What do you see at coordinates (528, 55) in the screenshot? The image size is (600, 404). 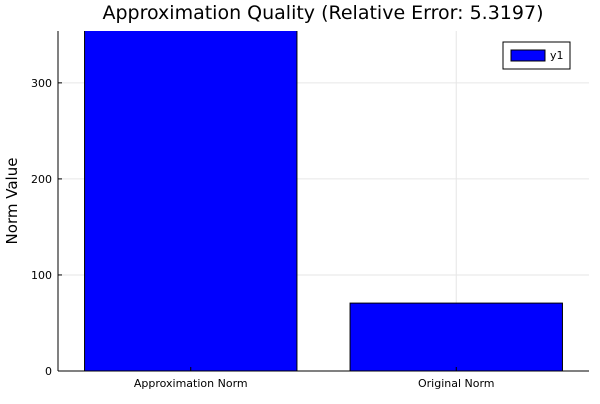 I see `legend-swatch` at bounding box center [528, 55].